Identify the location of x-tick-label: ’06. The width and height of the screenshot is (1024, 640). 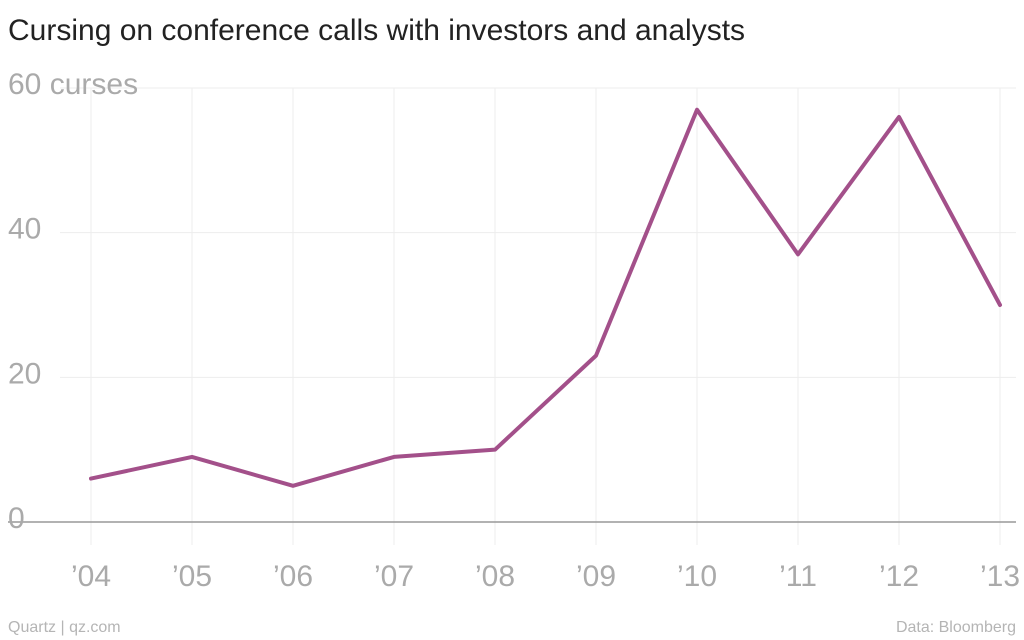
(293, 576).